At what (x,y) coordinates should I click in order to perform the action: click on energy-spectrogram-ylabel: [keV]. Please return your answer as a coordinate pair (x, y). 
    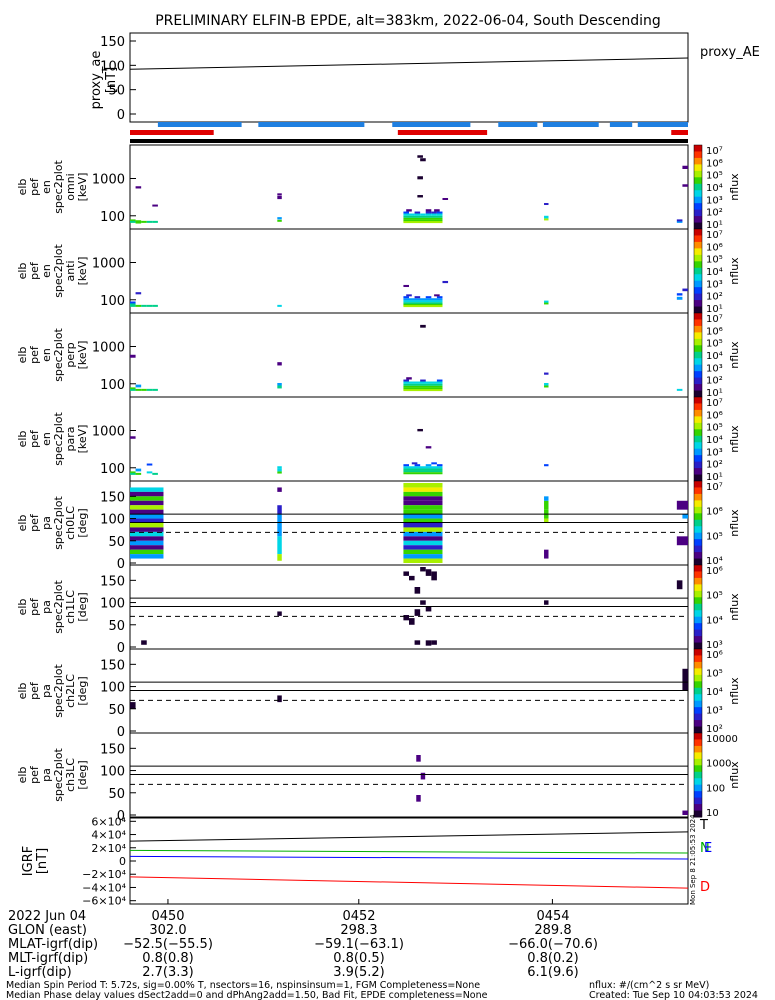
    Looking at the image, I should click on (82, 271).